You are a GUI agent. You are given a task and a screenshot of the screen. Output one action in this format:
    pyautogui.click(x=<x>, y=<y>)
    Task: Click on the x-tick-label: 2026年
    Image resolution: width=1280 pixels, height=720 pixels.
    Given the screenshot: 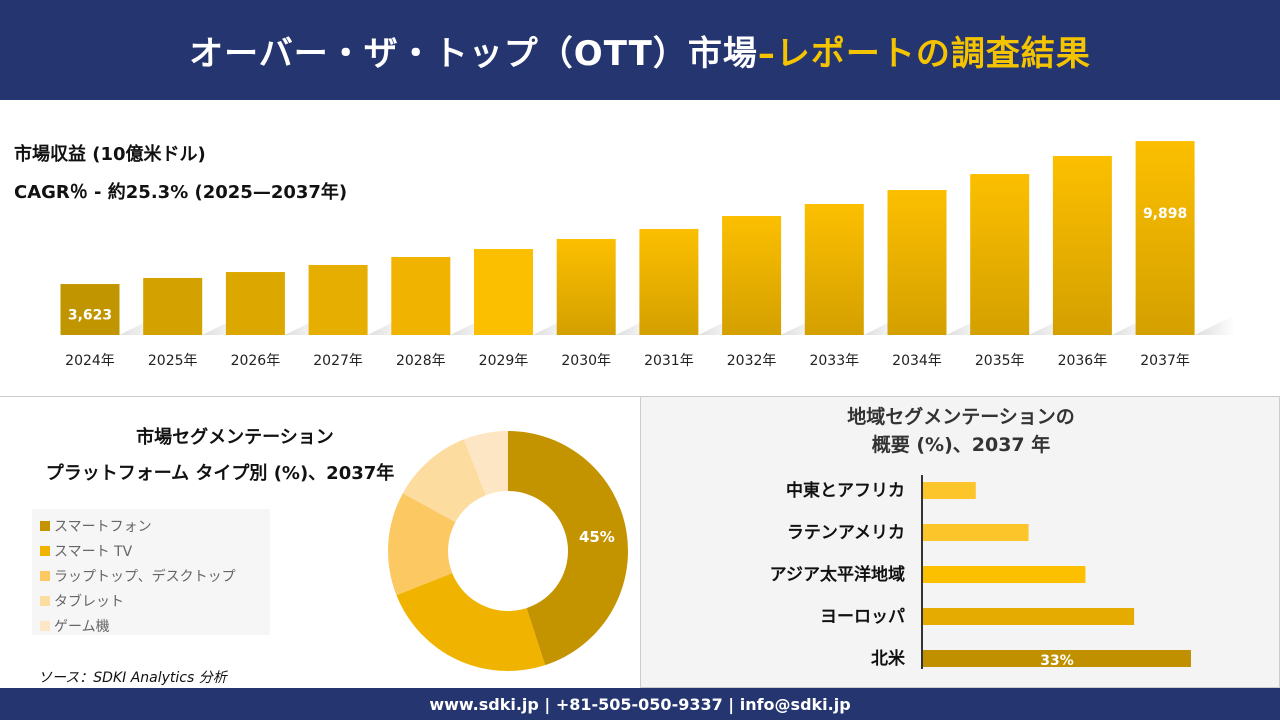 What is the action you would take?
    pyautogui.click(x=256, y=361)
    